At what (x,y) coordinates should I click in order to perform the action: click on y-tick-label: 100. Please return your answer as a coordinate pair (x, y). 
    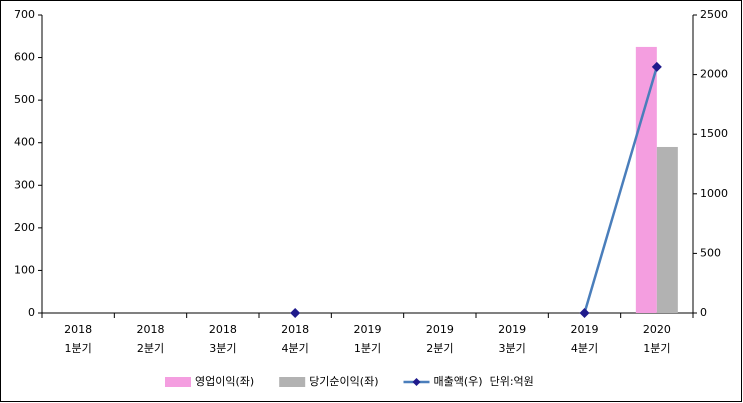
    Looking at the image, I should click on (24, 269).